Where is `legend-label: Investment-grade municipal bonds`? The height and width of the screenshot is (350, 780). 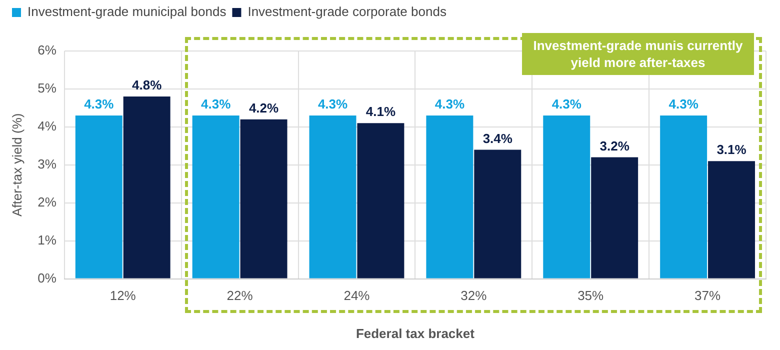
legend-label: Investment-grade municipal bonds is located at coordinates (127, 12).